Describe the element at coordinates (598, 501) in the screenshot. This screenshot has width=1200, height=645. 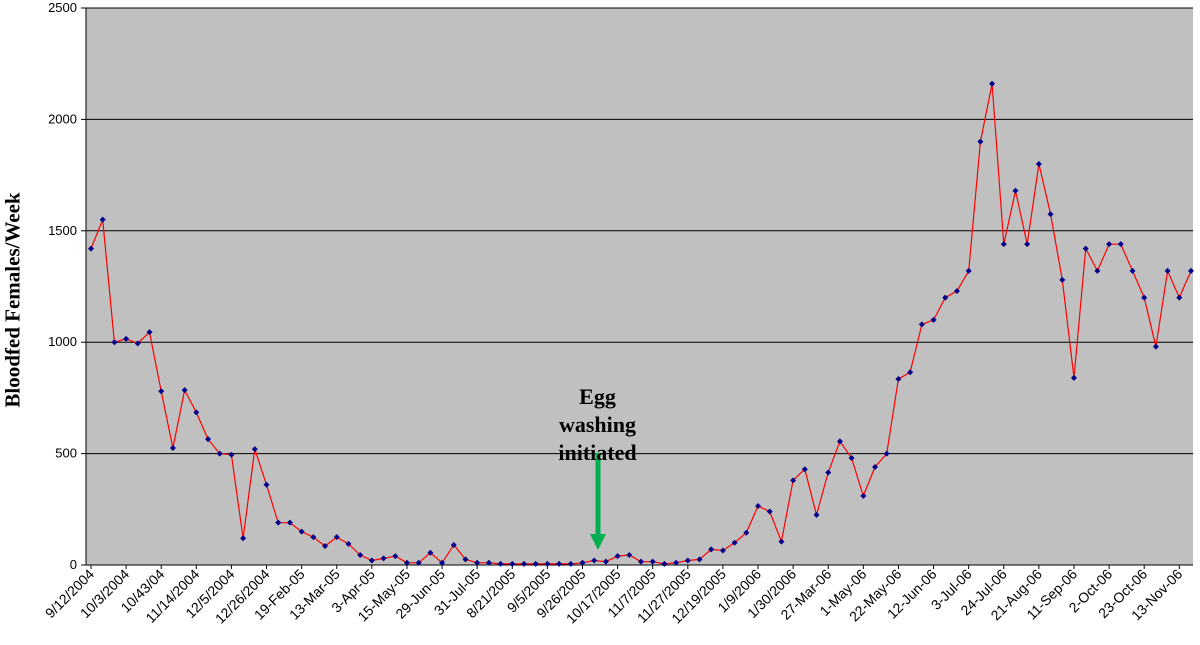
I see `annotation-arrow` at that location.